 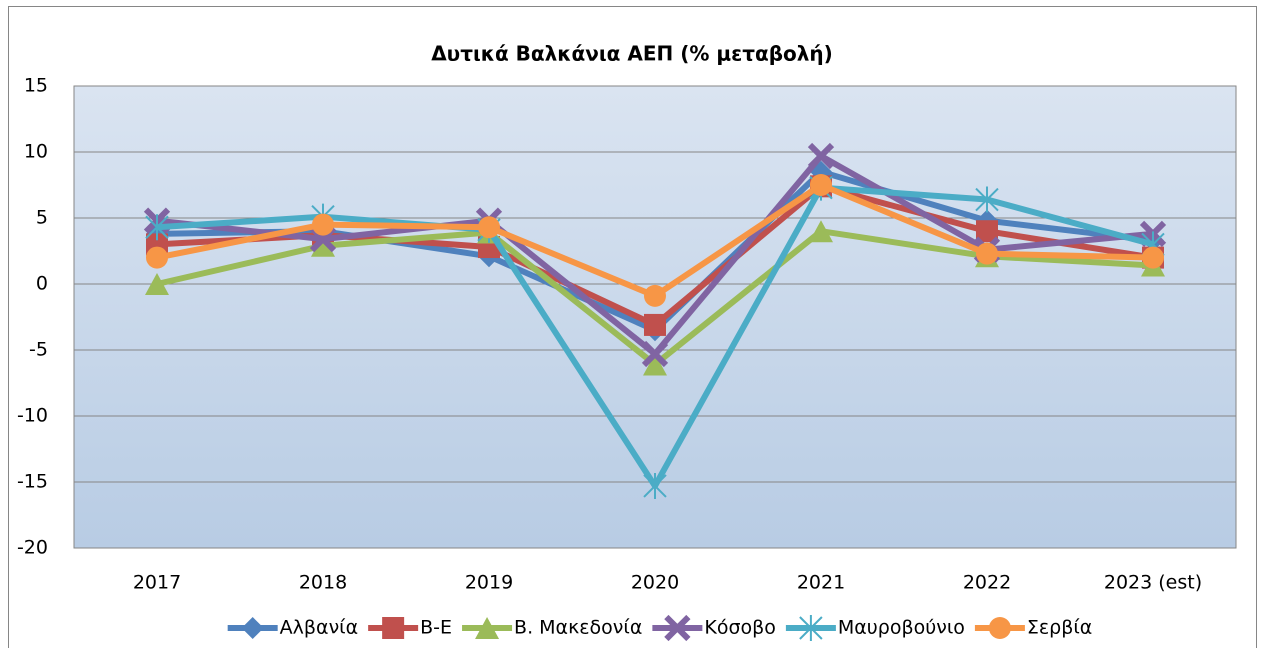 What do you see at coordinates (319, 628) in the screenshot?
I see `legend-label: Αλβανία` at bounding box center [319, 628].